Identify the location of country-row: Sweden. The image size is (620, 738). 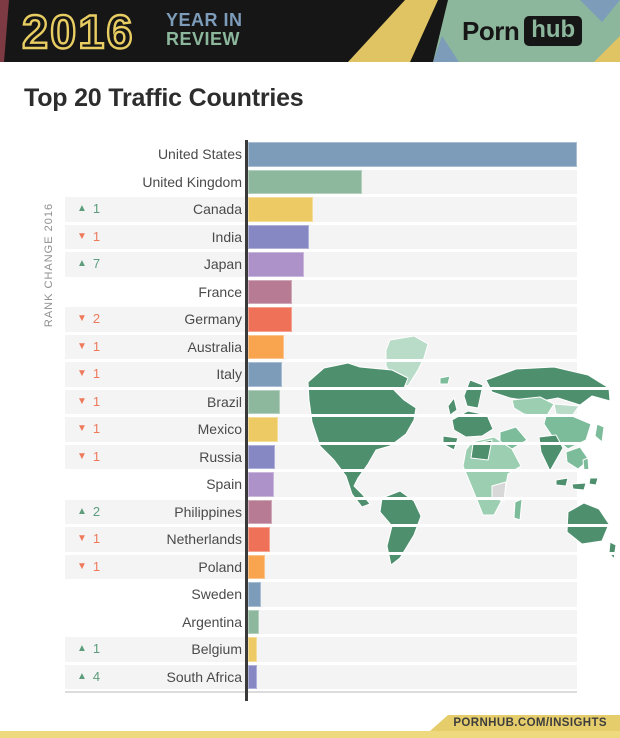
(310, 594).